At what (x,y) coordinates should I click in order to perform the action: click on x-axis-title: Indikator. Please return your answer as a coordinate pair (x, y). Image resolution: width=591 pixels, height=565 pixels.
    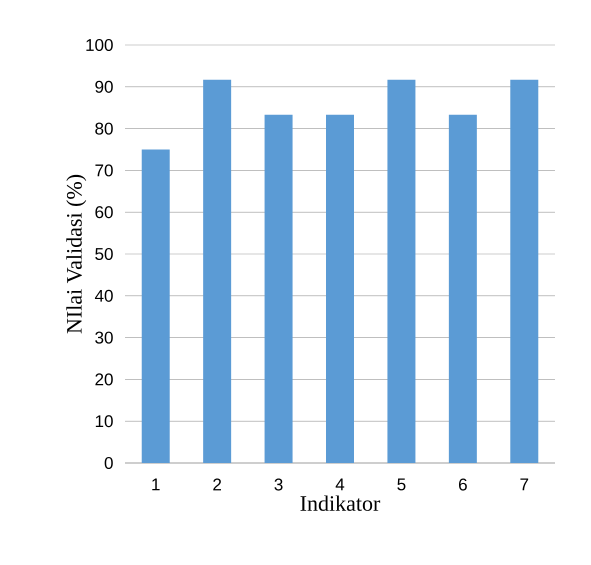
    Looking at the image, I should click on (340, 503).